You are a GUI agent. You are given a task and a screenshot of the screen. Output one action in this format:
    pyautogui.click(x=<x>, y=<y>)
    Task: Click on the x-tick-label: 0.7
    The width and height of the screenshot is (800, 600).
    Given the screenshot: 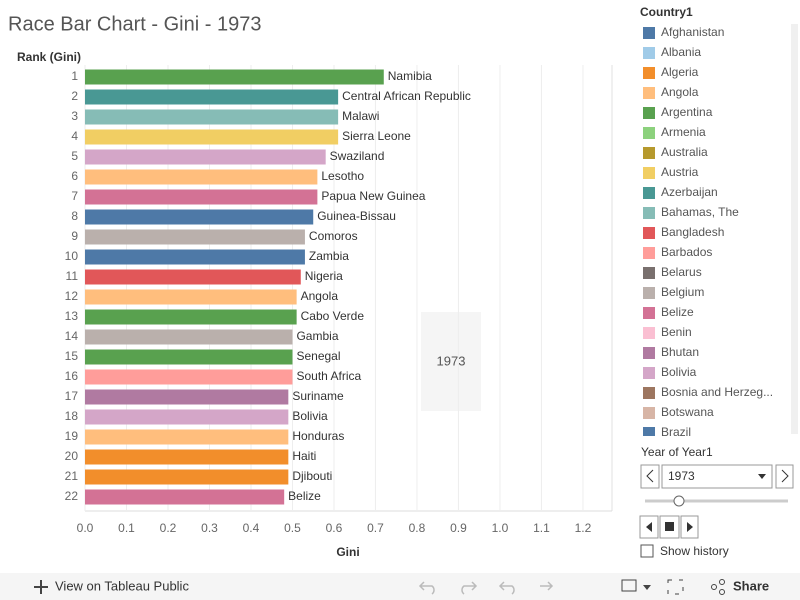 What is the action you would take?
    pyautogui.click(x=375, y=528)
    